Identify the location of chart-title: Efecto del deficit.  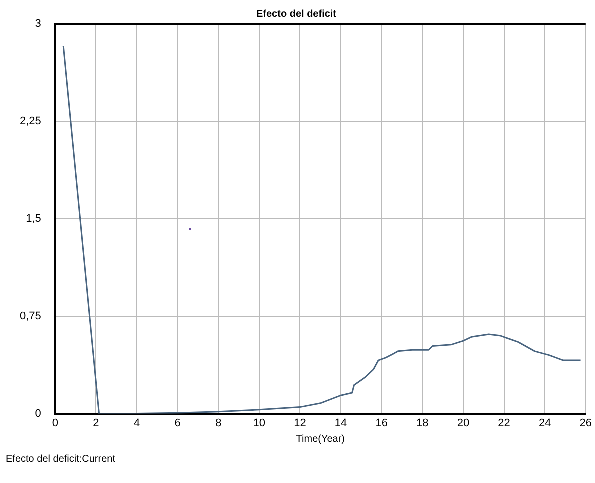
(297, 14).